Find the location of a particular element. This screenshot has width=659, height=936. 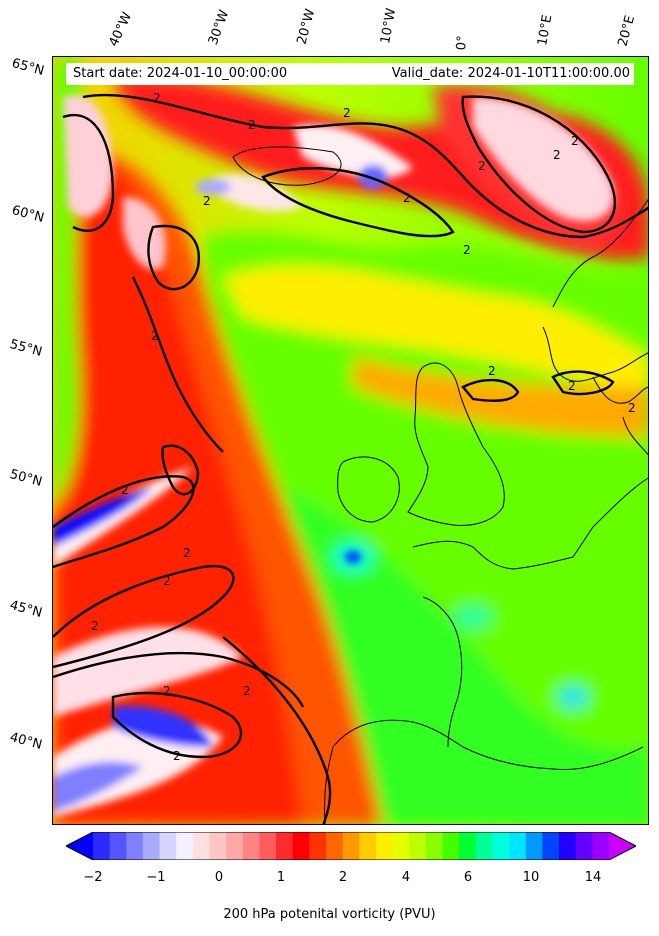

lon-label-10e: 10°E is located at coordinates (545, 30).